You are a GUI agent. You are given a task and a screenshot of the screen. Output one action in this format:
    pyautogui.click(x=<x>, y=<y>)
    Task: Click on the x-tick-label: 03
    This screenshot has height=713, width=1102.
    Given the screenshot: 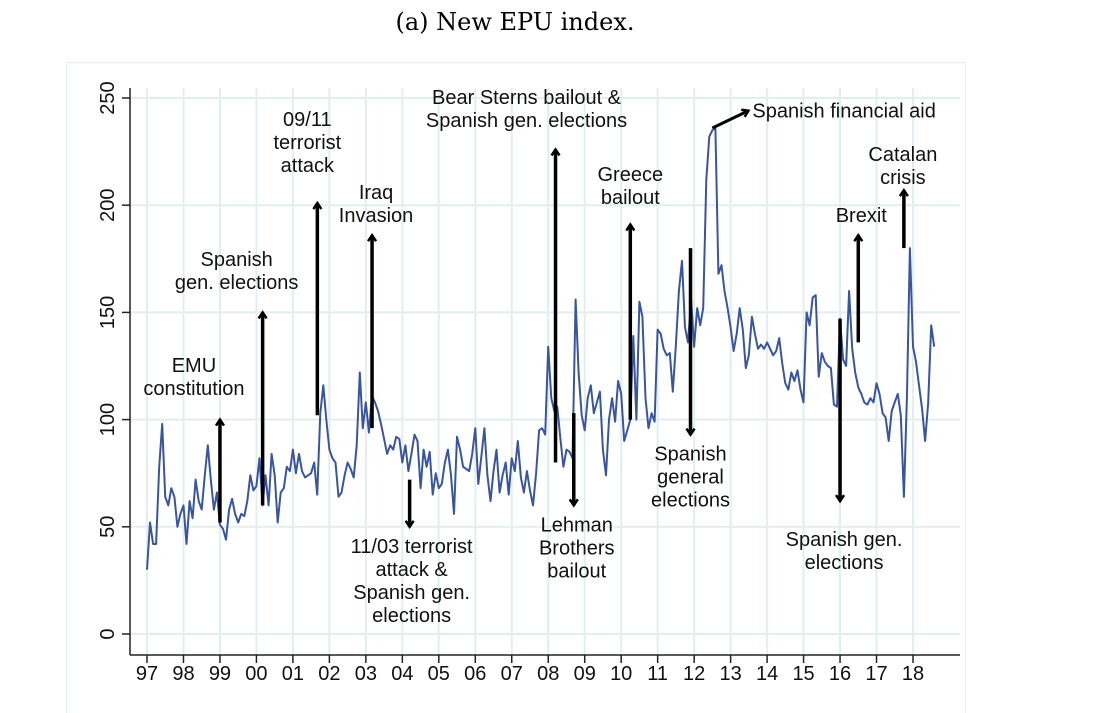 What is the action you would take?
    pyautogui.click(x=366, y=674)
    